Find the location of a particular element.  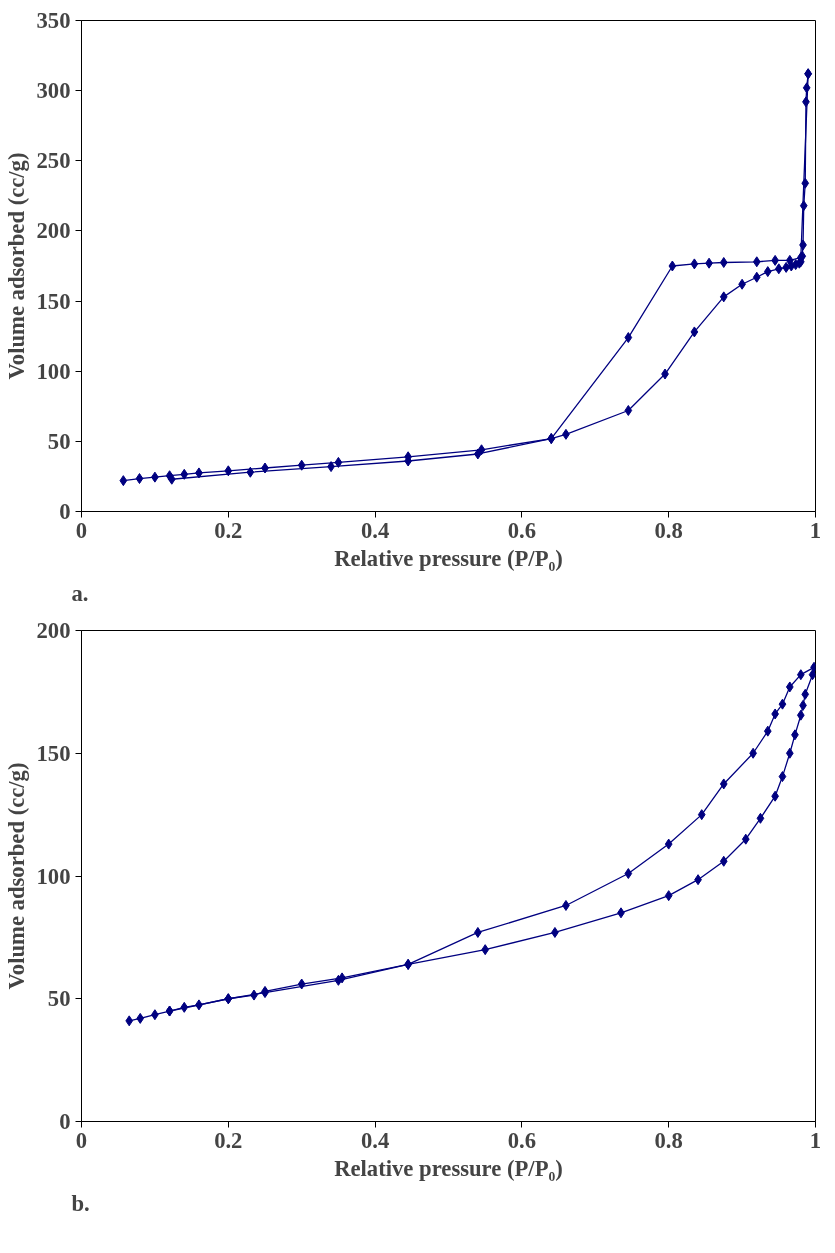

y-tick-label: 250 is located at coordinates (53, 161).